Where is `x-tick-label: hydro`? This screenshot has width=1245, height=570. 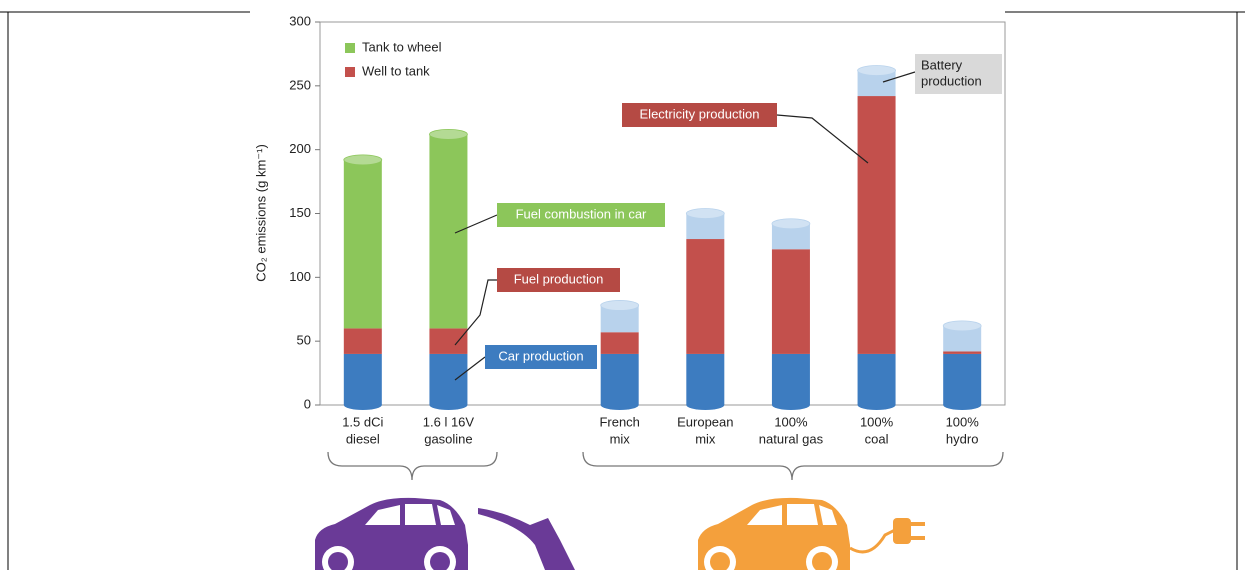 x-tick-label: hydro is located at coordinates (962, 438).